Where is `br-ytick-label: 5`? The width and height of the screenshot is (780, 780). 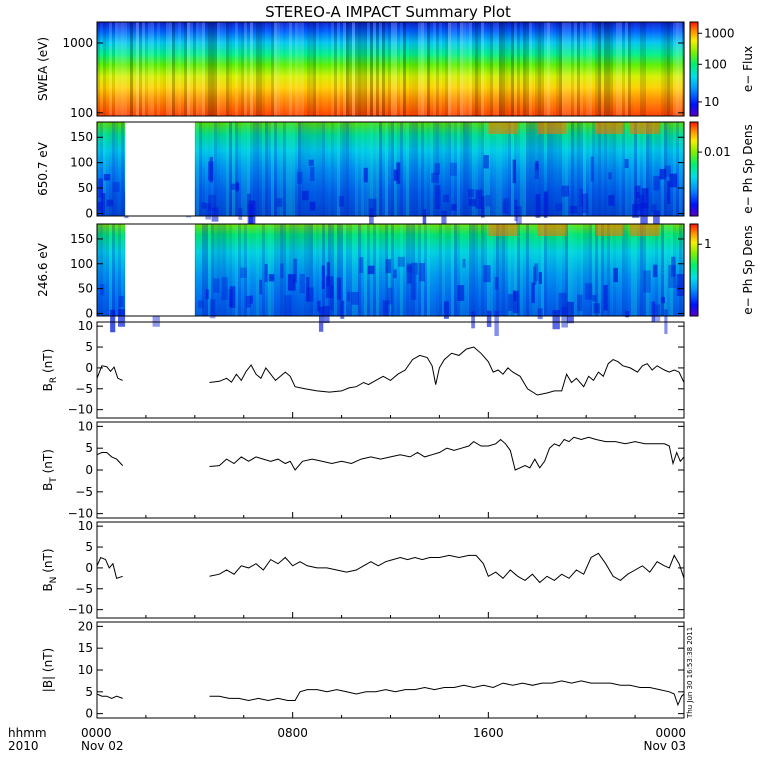 br-ytick-label: 5 is located at coordinates (89, 347).